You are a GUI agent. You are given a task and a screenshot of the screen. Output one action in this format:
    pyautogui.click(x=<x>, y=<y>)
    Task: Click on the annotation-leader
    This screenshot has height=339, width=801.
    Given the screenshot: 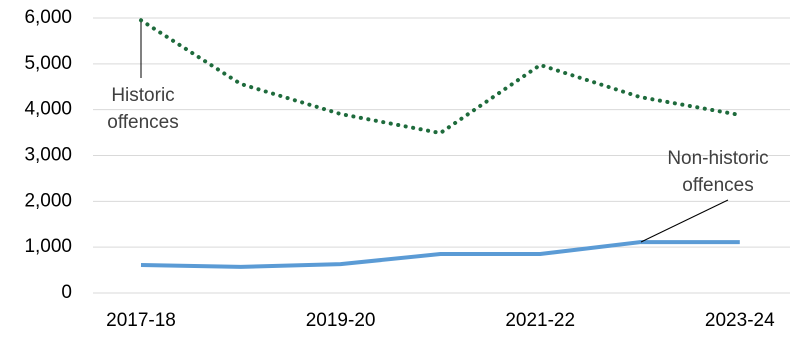 What is the action you would take?
    pyautogui.click(x=684, y=221)
    